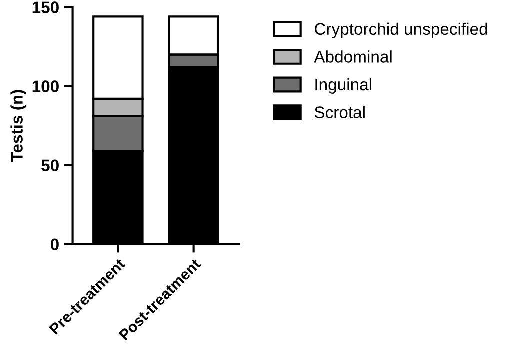 The width and height of the screenshot is (520, 362). I want to click on legend-label: Inguinal, so click(344, 86).